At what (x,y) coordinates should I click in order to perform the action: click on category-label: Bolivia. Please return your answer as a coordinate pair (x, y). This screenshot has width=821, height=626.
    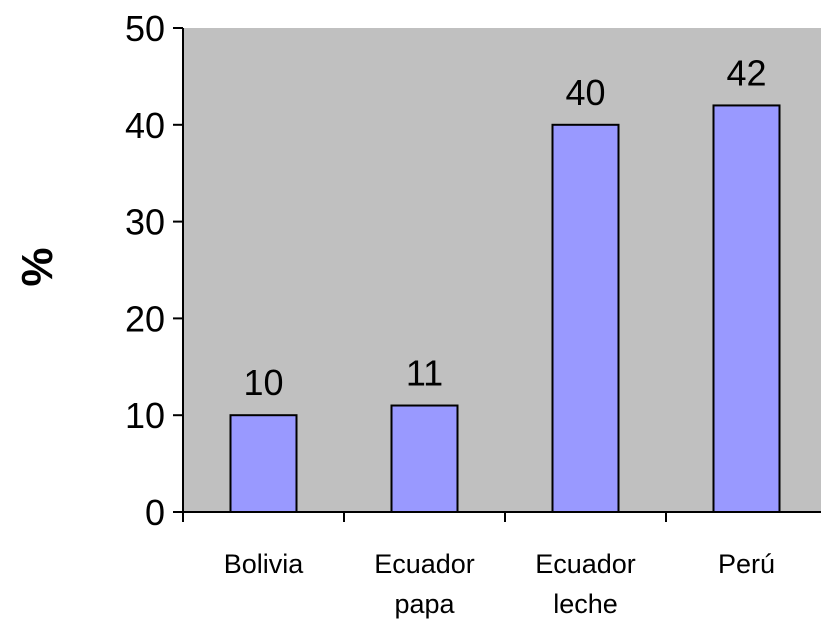
    Looking at the image, I should click on (264, 564).